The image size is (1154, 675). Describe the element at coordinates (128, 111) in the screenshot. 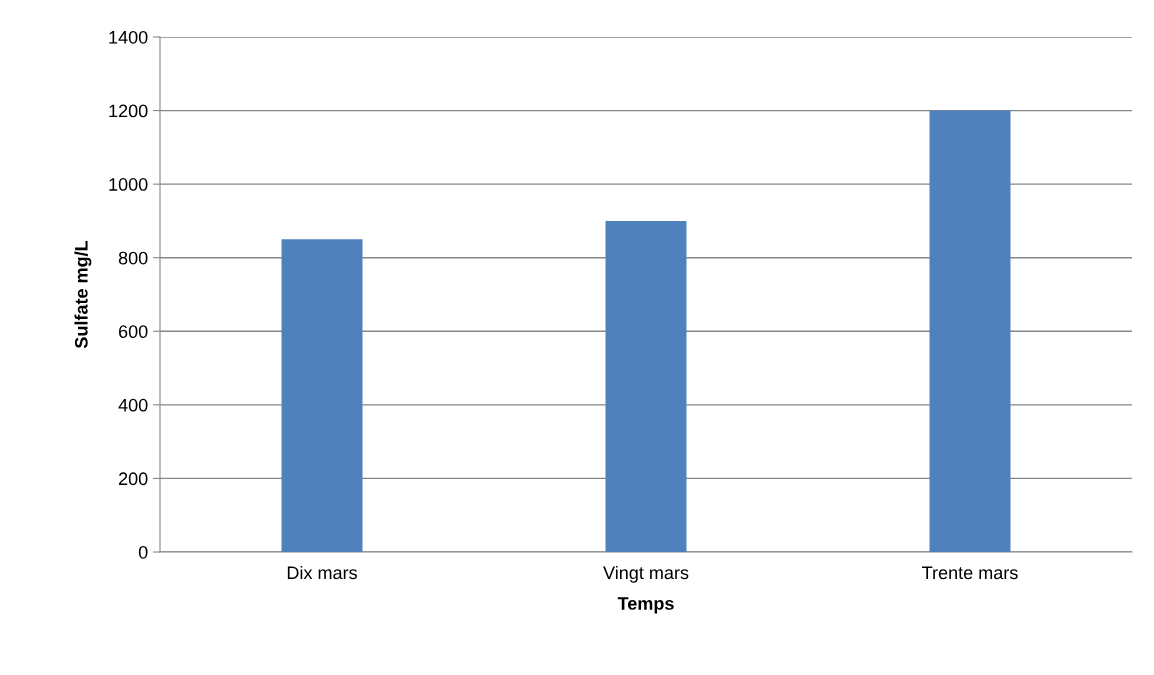

I see `y-tick-label: 1200` at that location.